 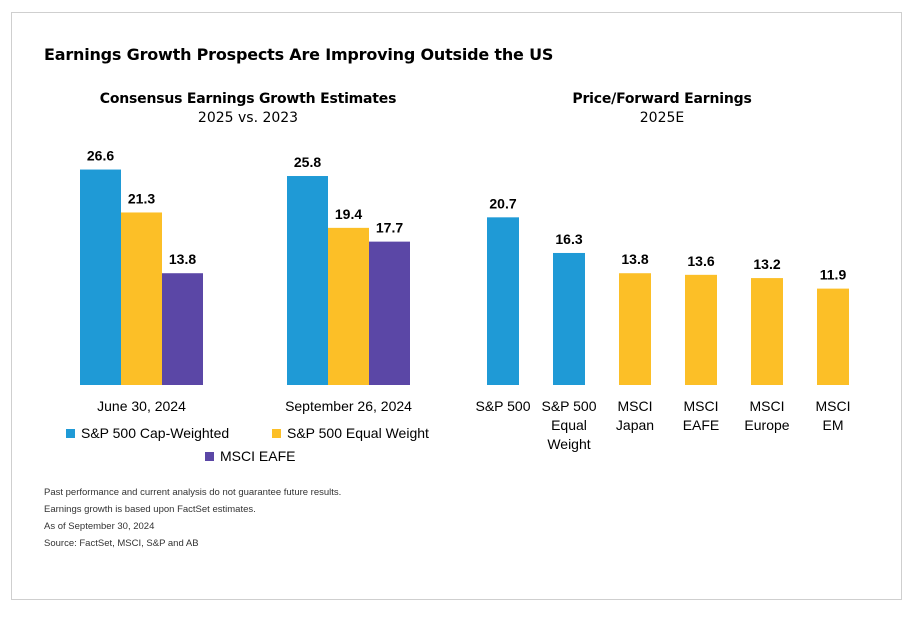 I want to click on x-tick-label: September 26, 2024, so click(x=348, y=406).